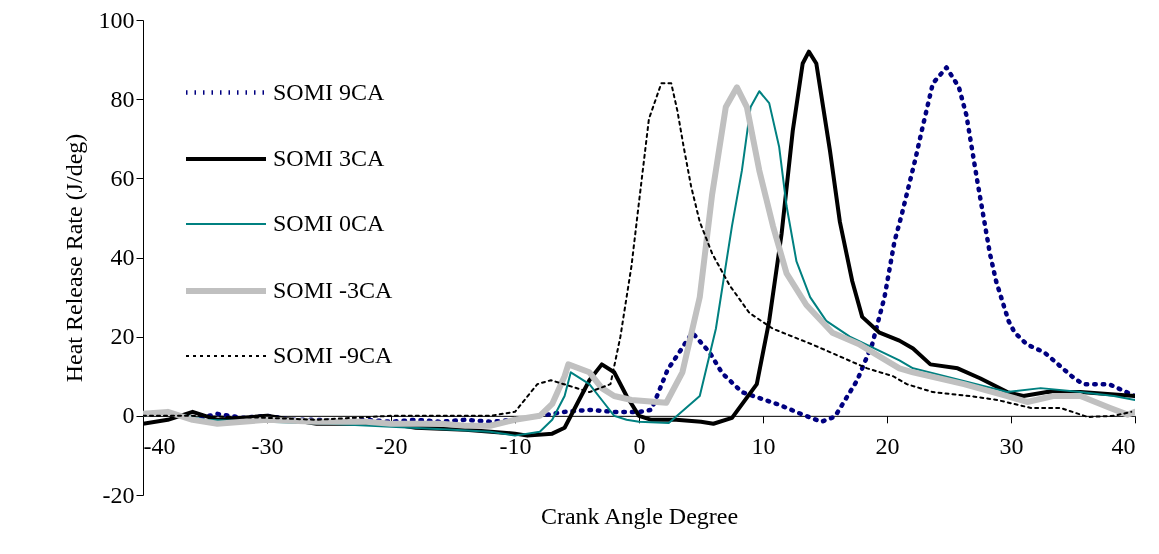 This screenshot has height=554, width=1159. Describe the element at coordinates (122, 177) in the screenshot. I see `y-tick-label: 60` at that location.